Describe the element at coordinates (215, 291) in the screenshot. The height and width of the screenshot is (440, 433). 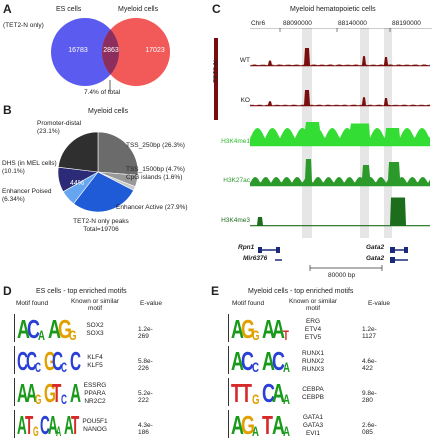
I see `panel-e-label: E` at that location.